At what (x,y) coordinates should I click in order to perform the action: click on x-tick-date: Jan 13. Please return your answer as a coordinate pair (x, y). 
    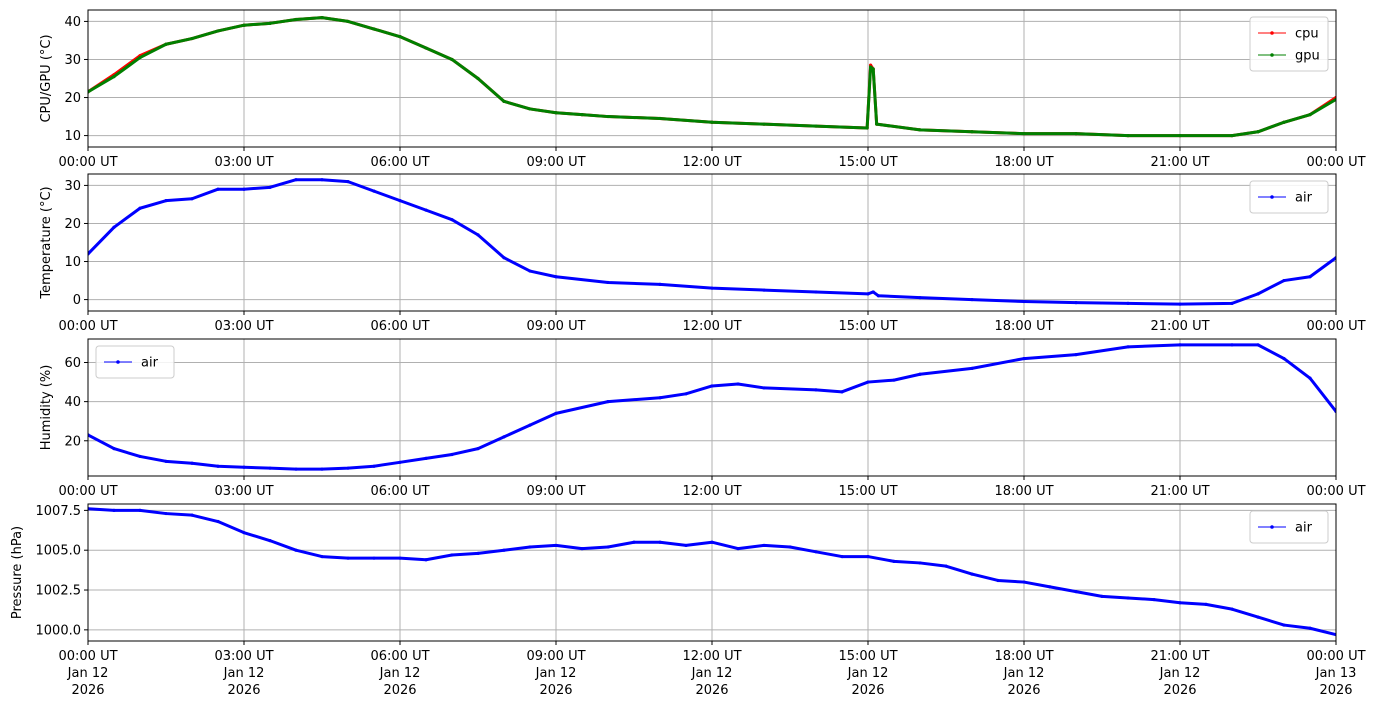
    Looking at the image, I should click on (1336, 673).